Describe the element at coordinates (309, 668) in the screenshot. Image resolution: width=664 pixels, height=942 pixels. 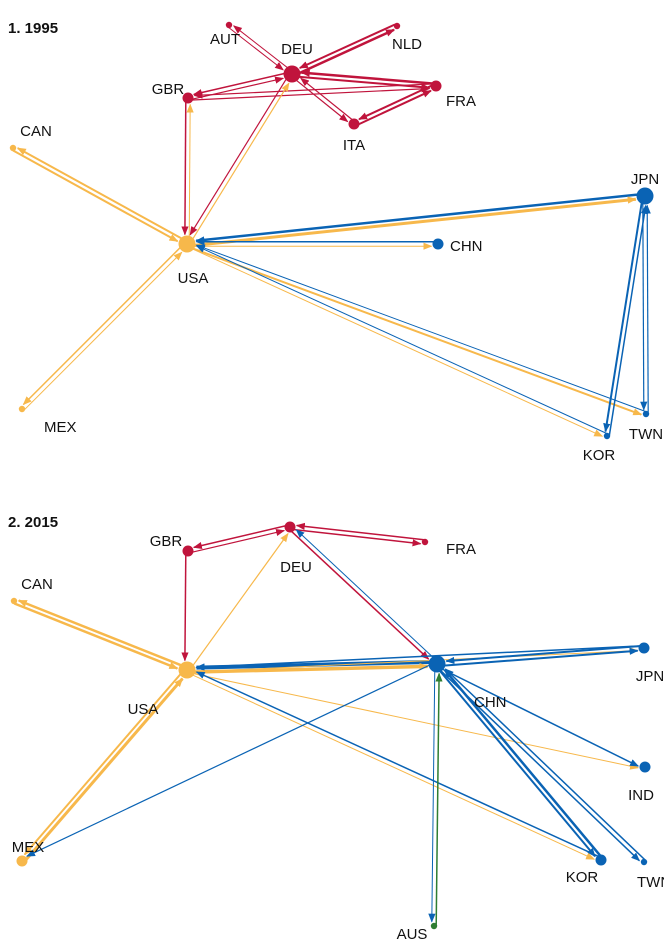
I see `edge-usa-chn` at that location.